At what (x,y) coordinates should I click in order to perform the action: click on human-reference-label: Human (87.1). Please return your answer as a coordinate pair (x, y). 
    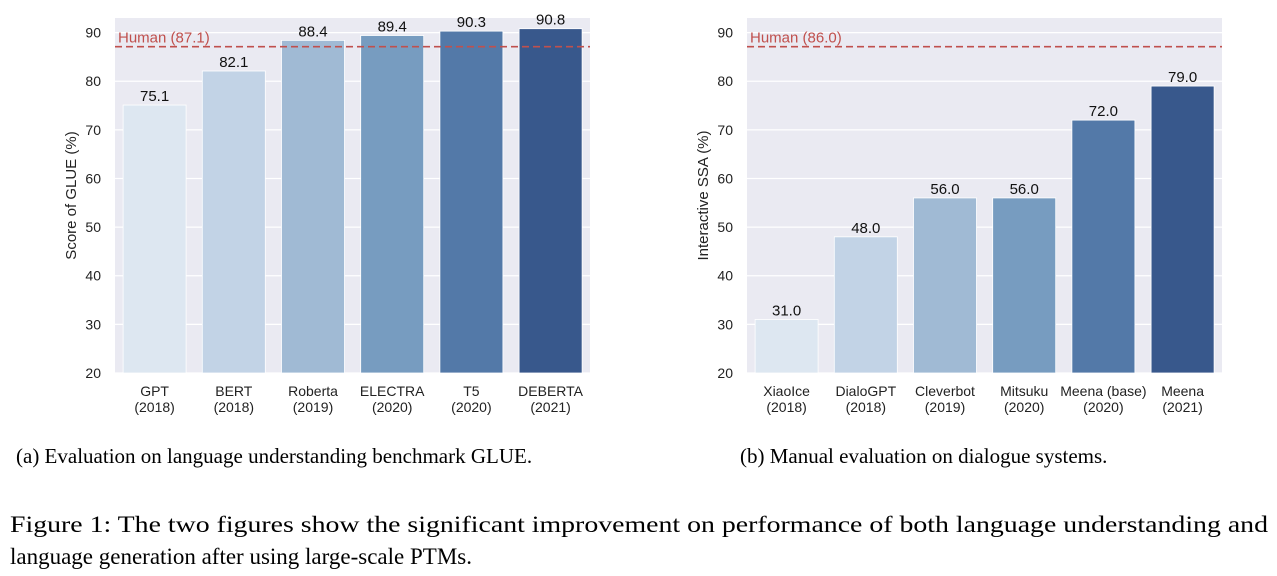
    Looking at the image, I should click on (164, 38).